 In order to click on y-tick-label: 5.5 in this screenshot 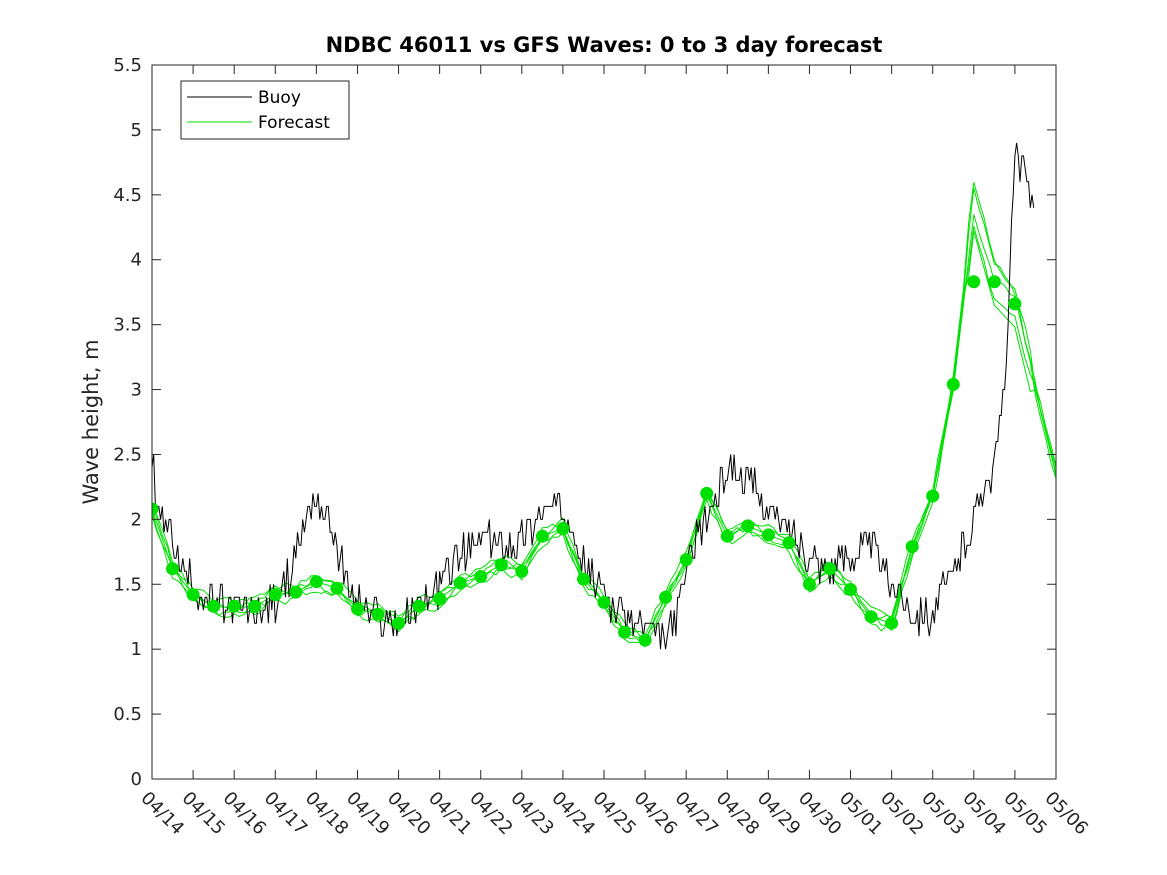, I will do `click(127, 65)`.